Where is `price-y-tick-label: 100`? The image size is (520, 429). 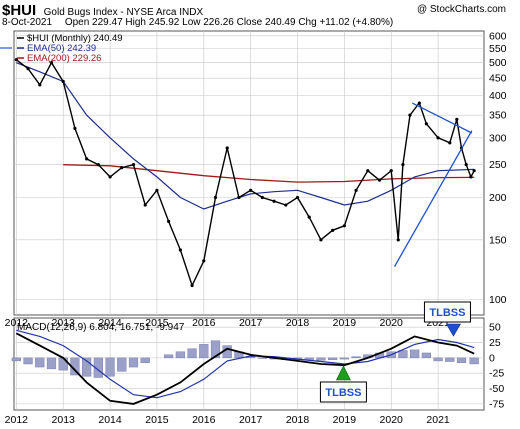 price-y-tick-label: 100 is located at coordinates (498, 300).